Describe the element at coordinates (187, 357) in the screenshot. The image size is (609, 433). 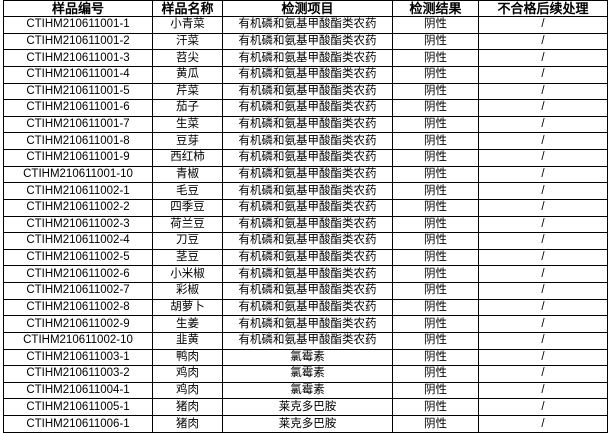
I see `cell-sample-name: 鸭肉` at that location.